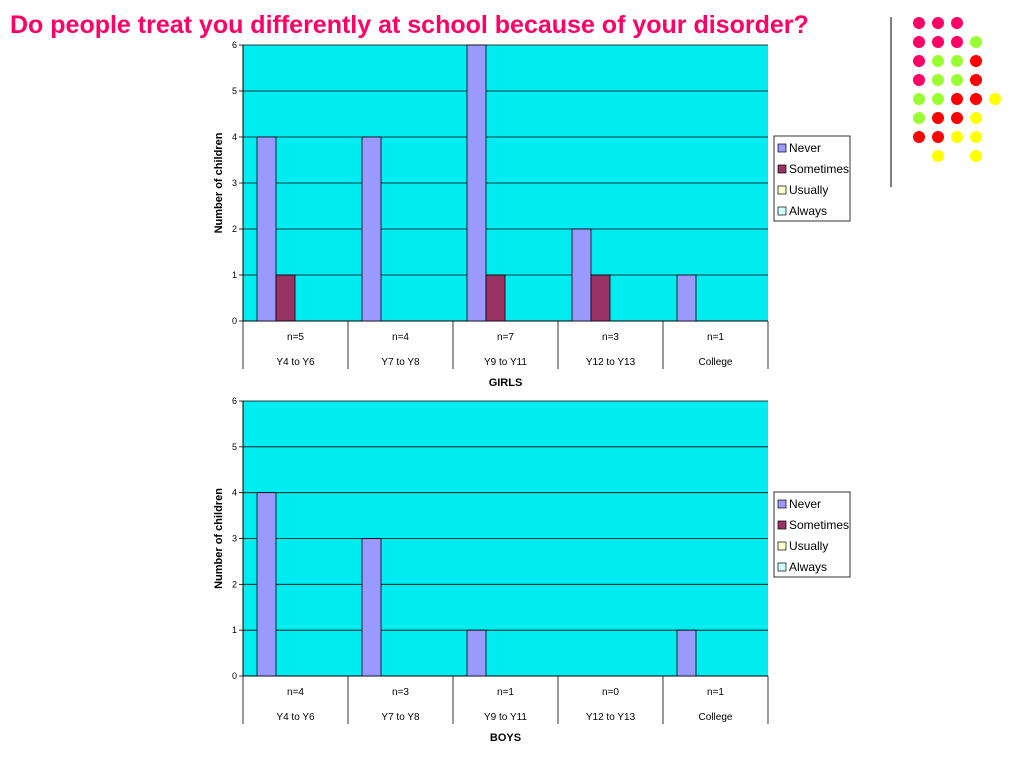 The width and height of the screenshot is (1024, 768). Describe the element at coordinates (295, 337) in the screenshot. I see `sample-size-label: n=5` at that location.